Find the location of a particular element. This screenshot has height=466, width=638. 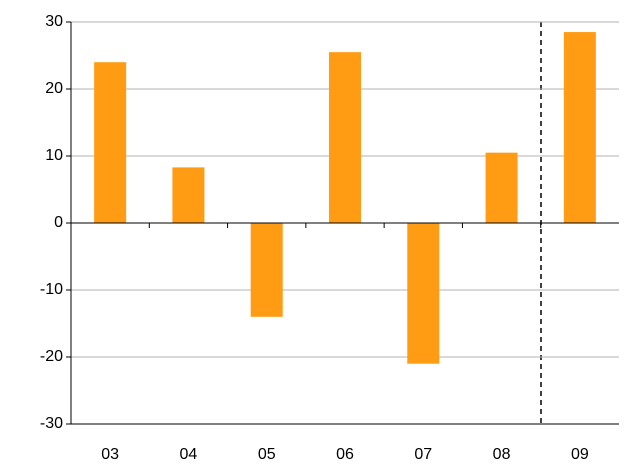

x-tick-label: 08 is located at coordinates (502, 454).